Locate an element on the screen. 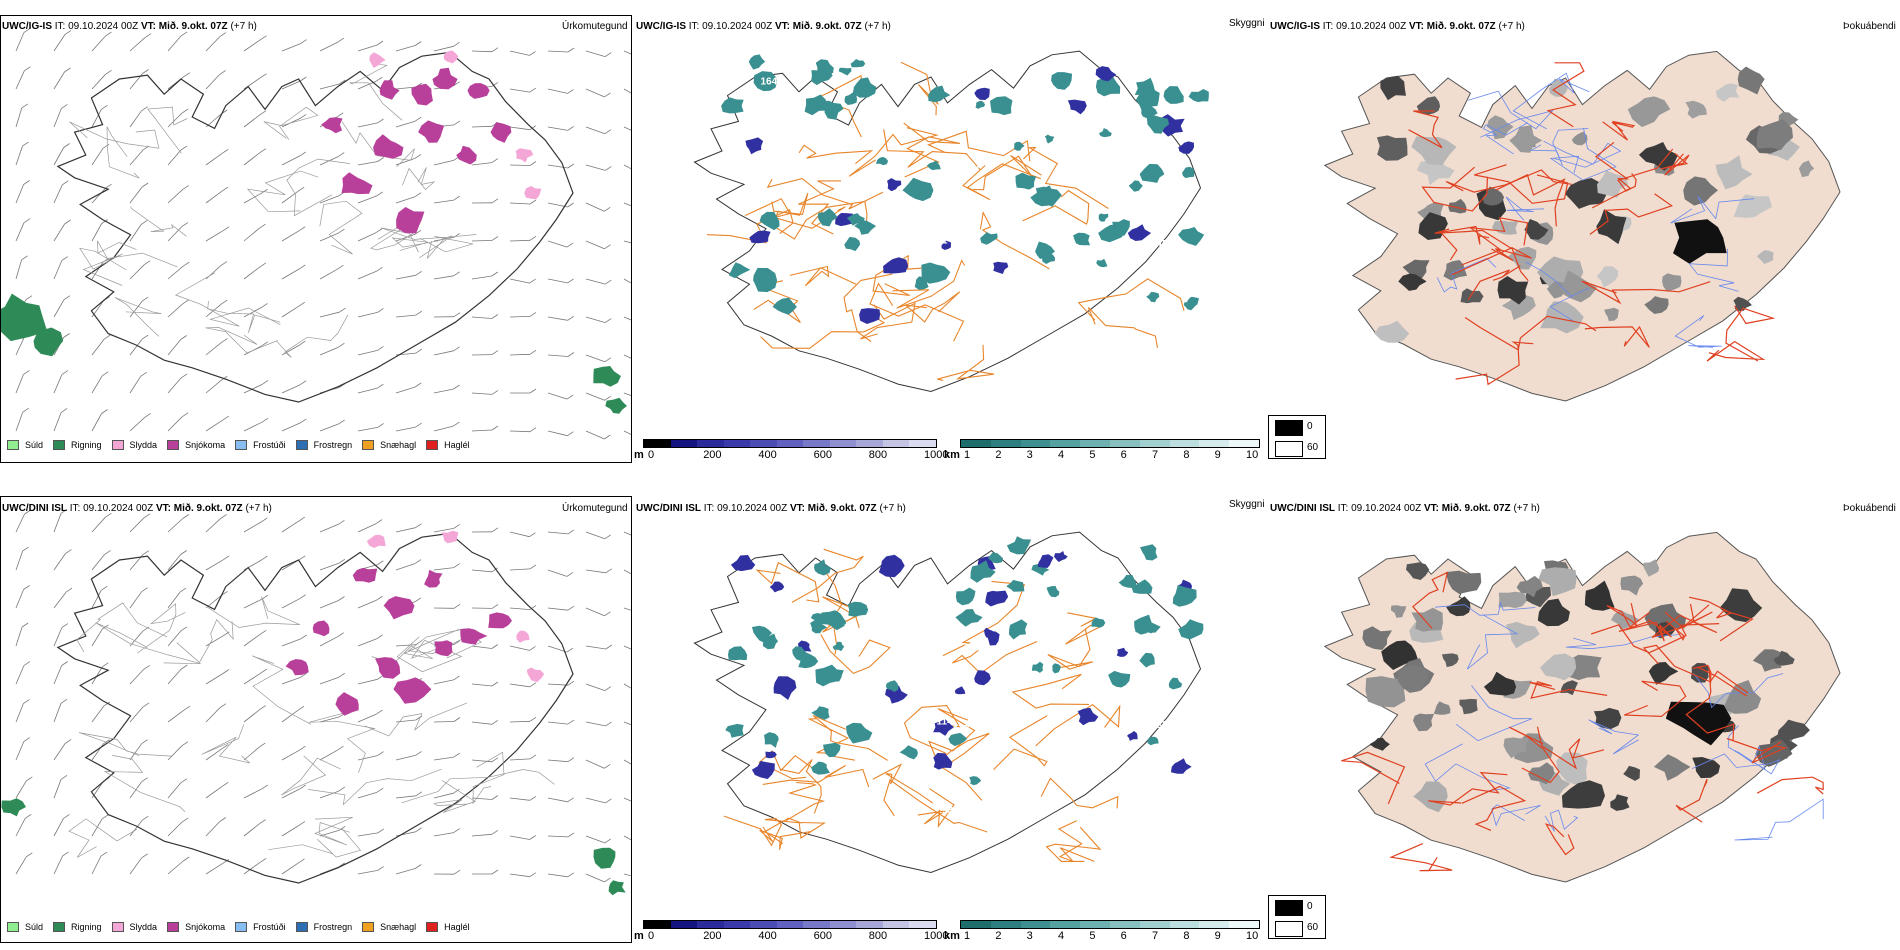 This screenshot has width=1900, height=950. legend-item-5: Frostregn is located at coordinates (323, 927).